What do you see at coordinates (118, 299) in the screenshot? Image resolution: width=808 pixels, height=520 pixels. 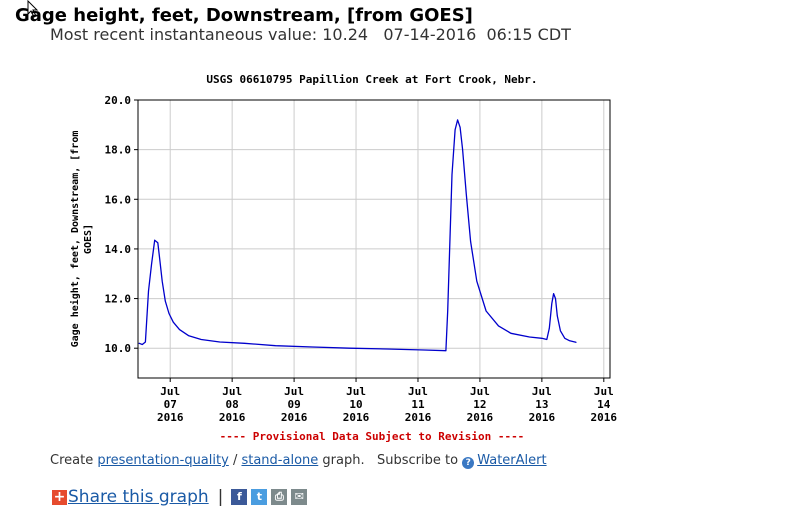 I see `y-tick-label: 12.0` at bounding box center [118, 299].